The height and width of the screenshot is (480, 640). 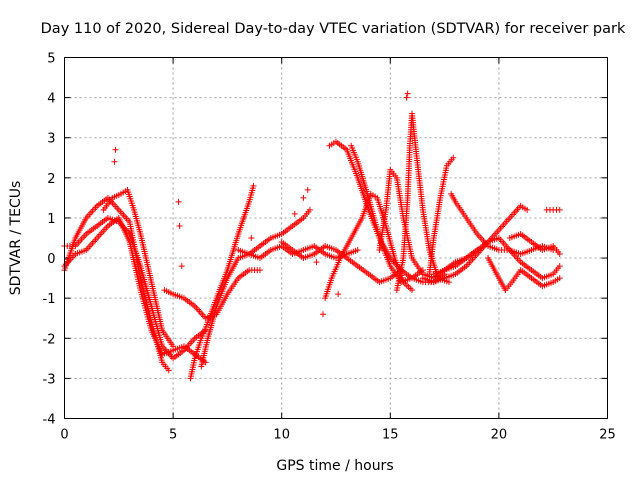 I want to click on y-tick-label: -4, so click(x=49, y=420).